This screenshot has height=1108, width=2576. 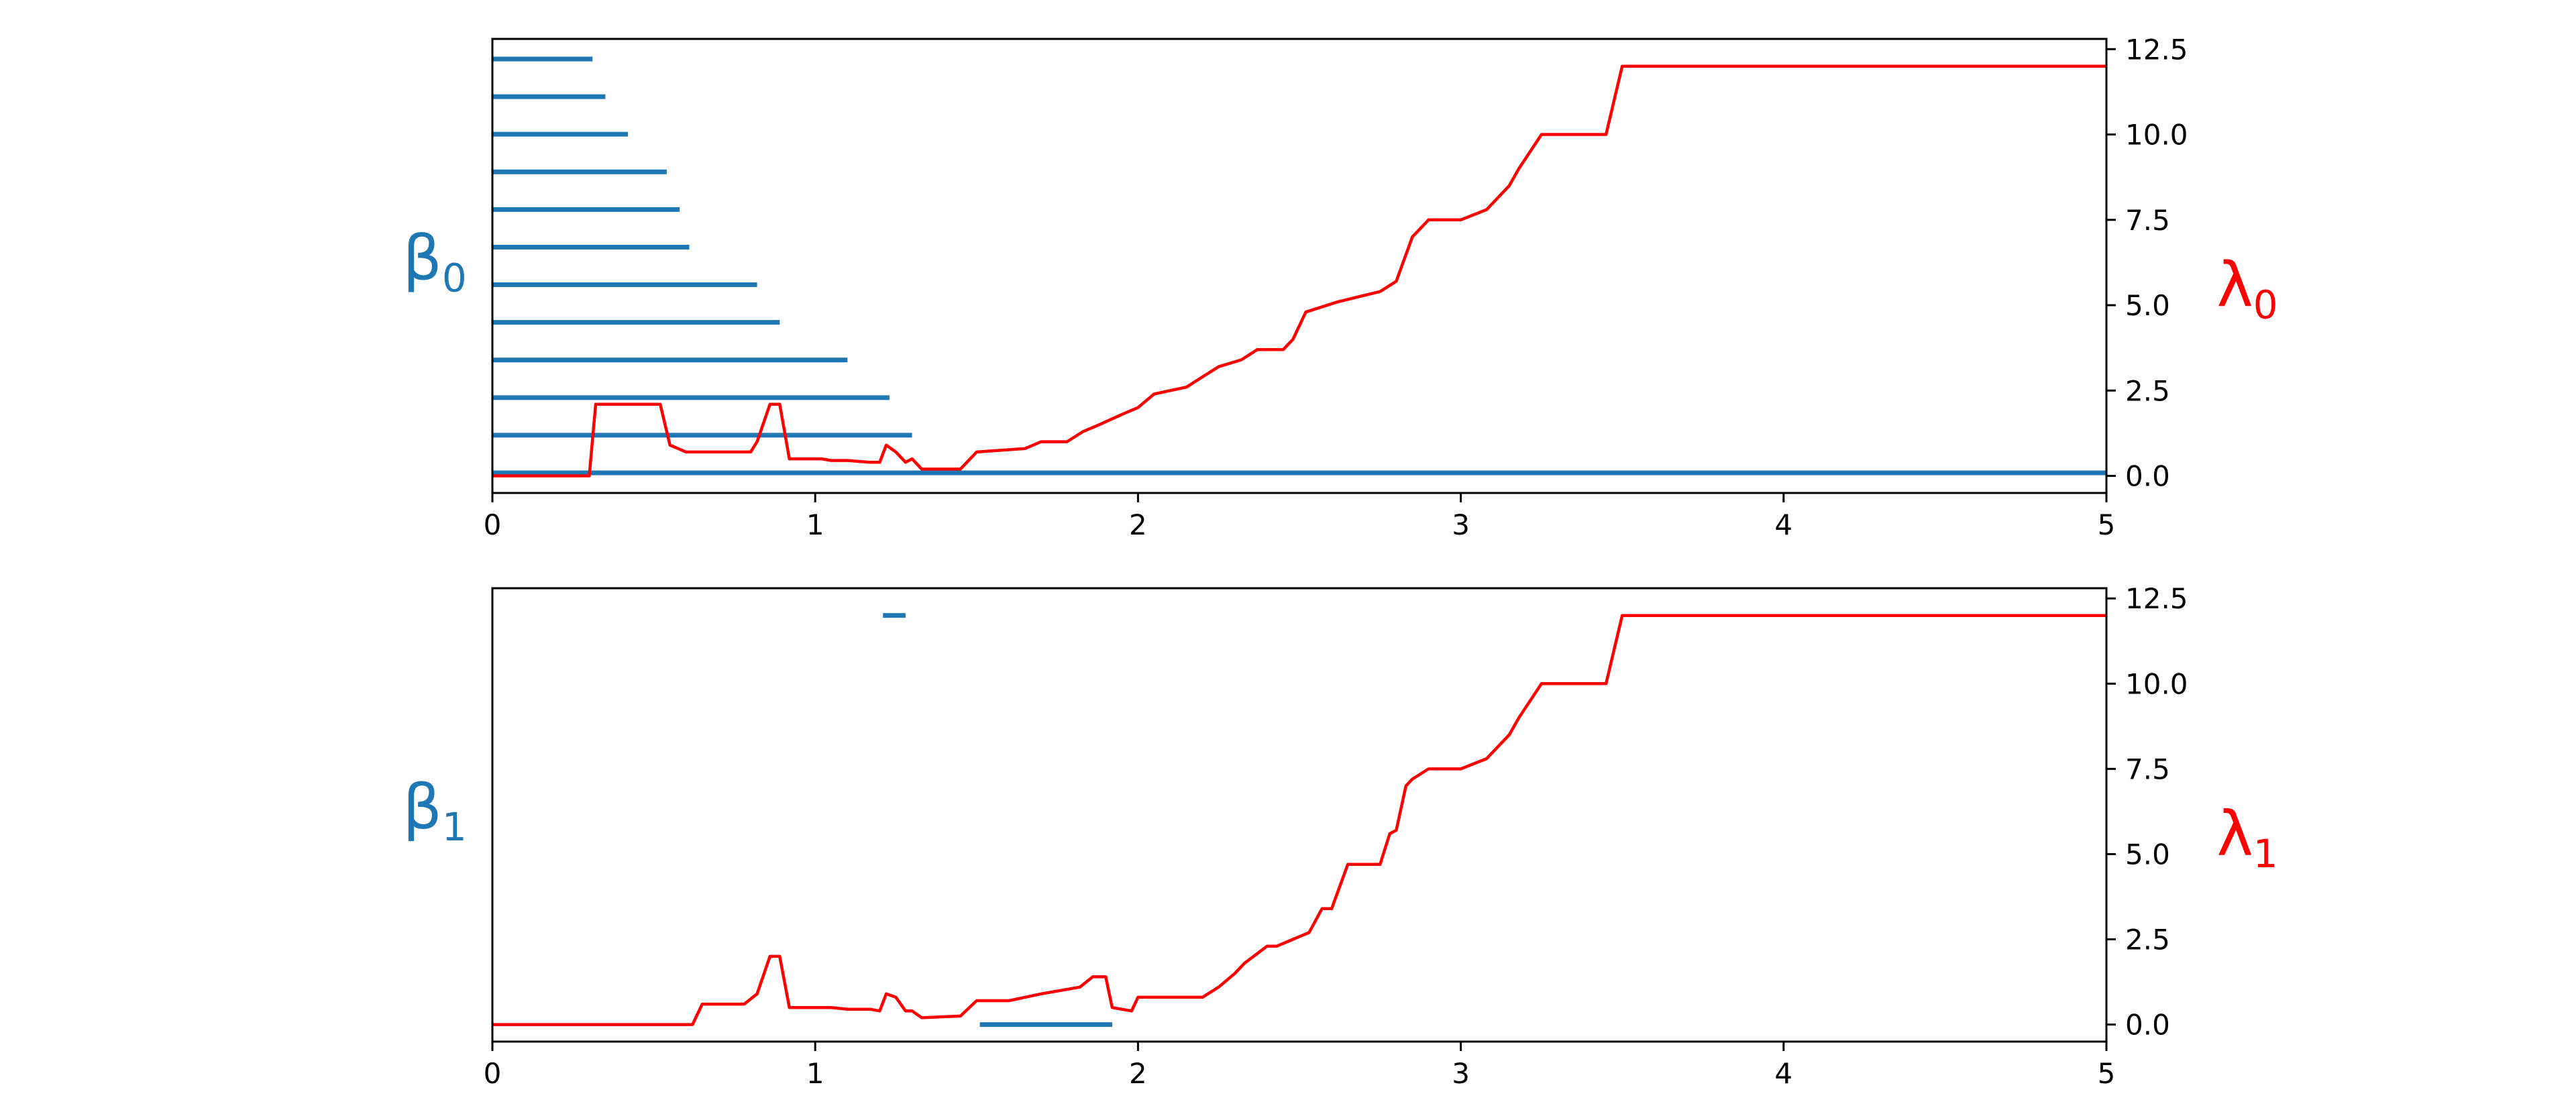 I want to click on right-axis-label: λ1, so click(x=2246, y=837).